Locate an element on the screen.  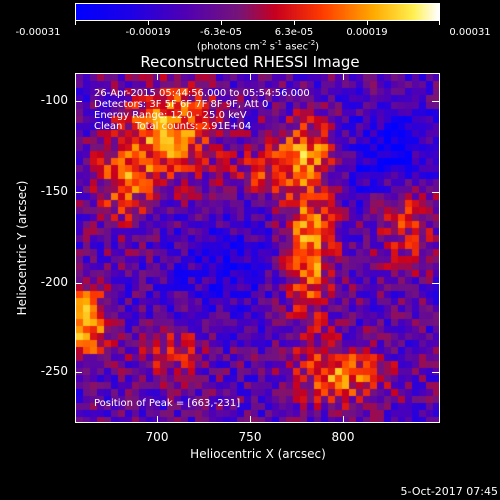
colorbar-label: -0.00019 is located at coordinates (148, 32).